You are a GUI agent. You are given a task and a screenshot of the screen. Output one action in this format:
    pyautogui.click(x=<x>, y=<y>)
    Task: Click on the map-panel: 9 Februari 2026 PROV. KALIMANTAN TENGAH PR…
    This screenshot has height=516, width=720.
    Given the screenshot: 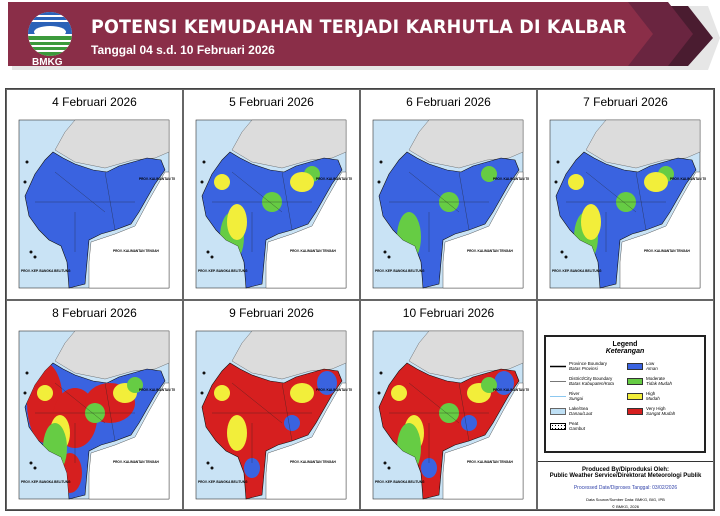 What is the action you would take?
    pyautogui.click(x=271, y=404)
    